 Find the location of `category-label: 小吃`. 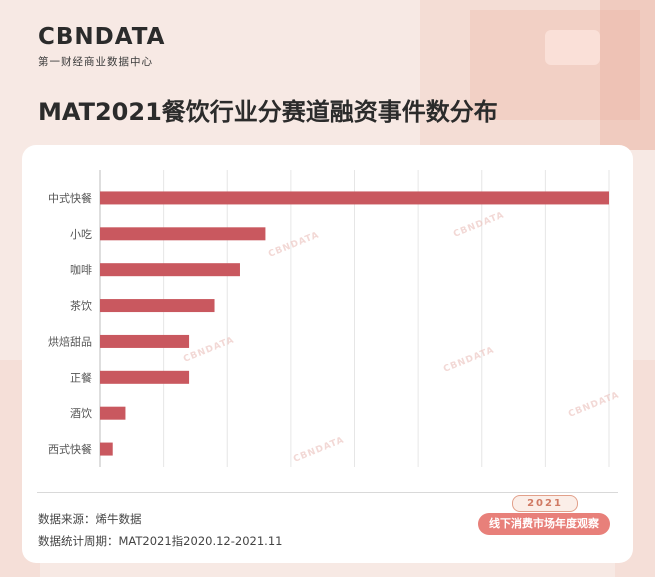

category-label: 小吃 is located at coordinates (81, 234).